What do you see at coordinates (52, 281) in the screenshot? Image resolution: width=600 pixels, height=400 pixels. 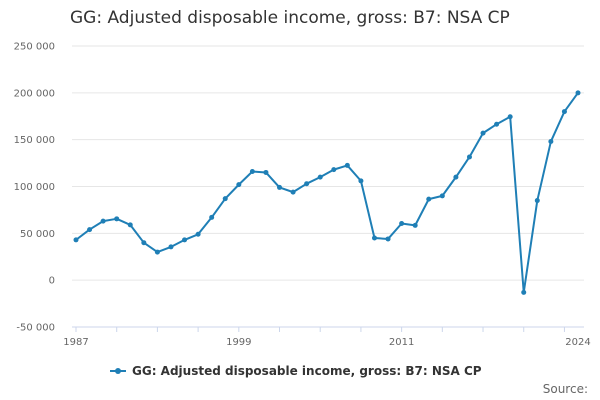 I see `y-tick-label: 0` at bounding box center [52, 281].